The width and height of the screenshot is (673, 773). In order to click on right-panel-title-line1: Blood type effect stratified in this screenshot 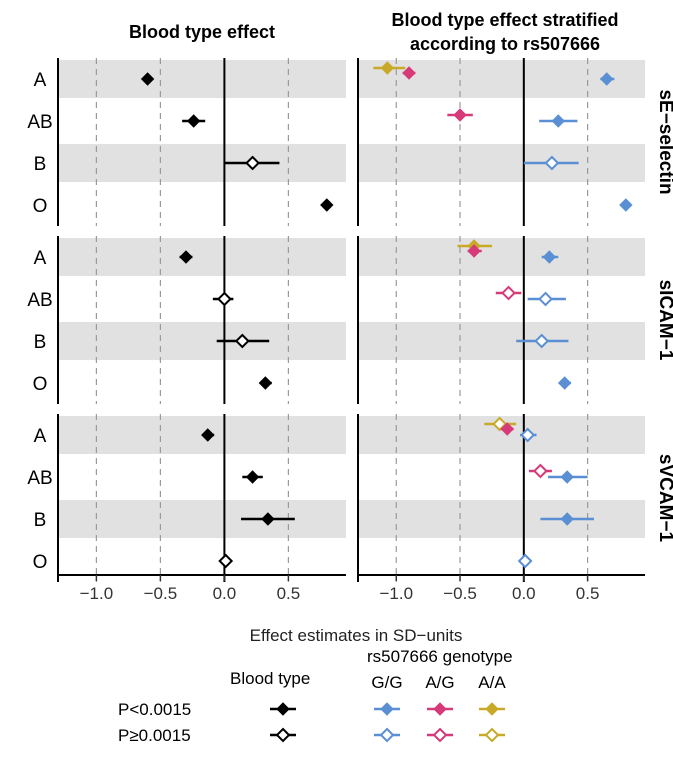, I will do `click(504, 20)`.